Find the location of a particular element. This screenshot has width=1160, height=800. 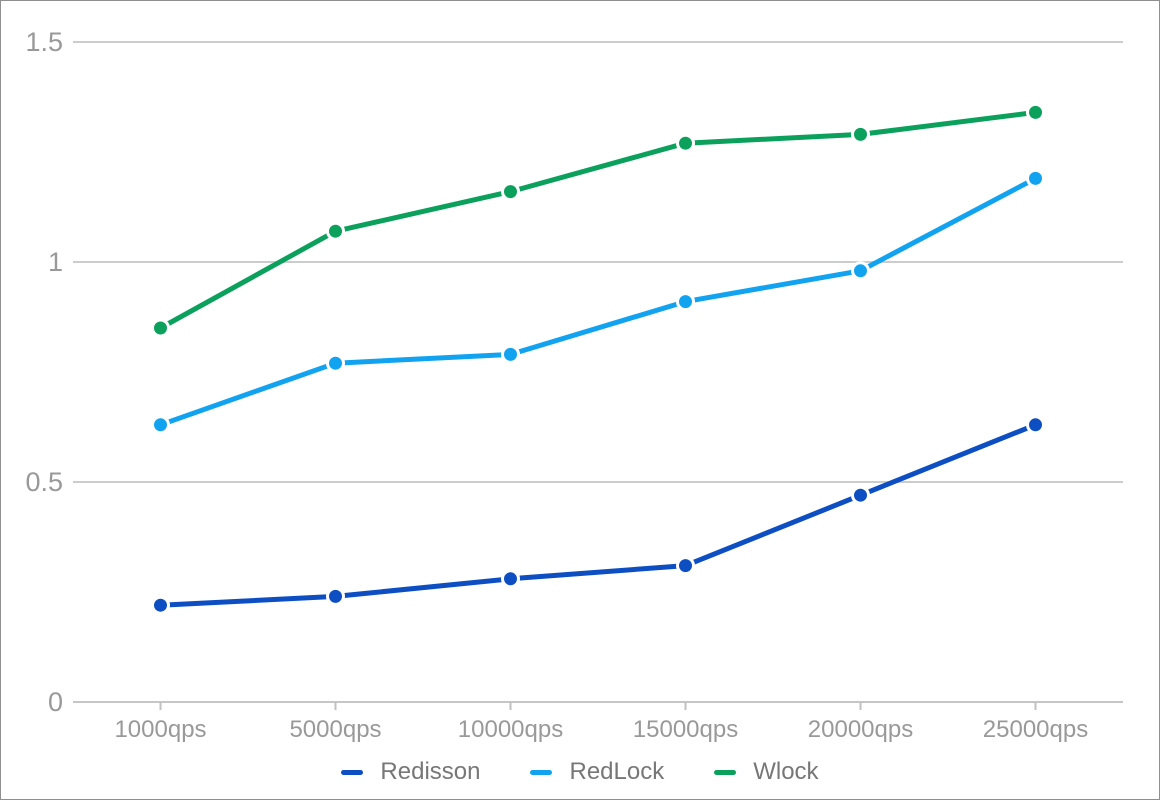

legend-marker-redlock is located at coordinates (541, 772).